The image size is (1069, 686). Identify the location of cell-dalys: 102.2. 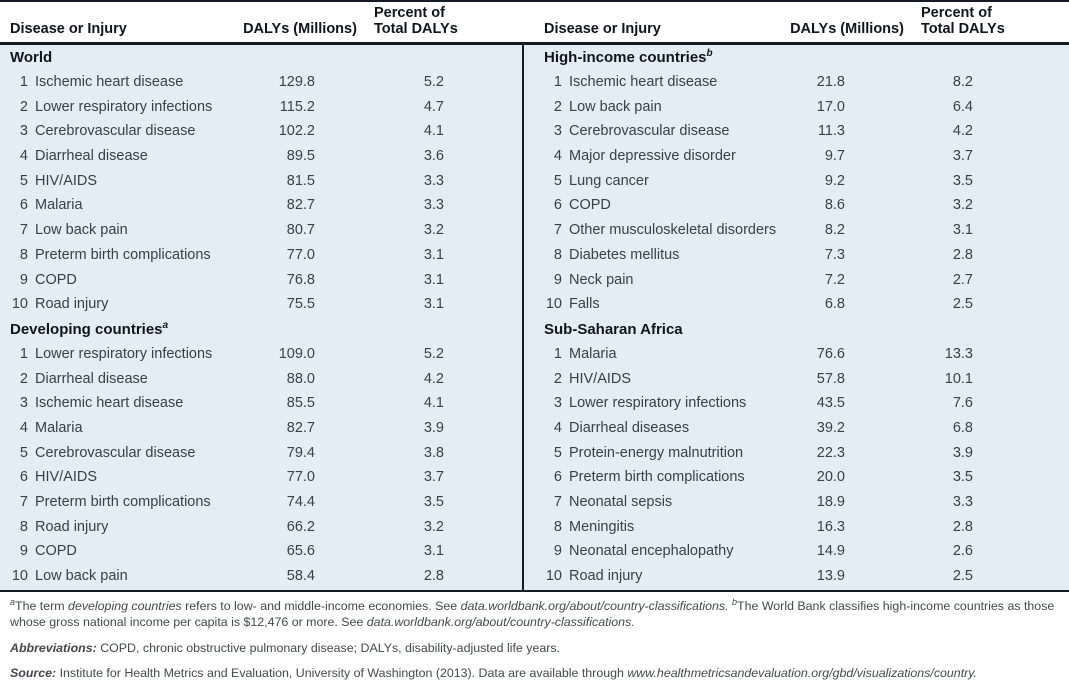
(296, 131).